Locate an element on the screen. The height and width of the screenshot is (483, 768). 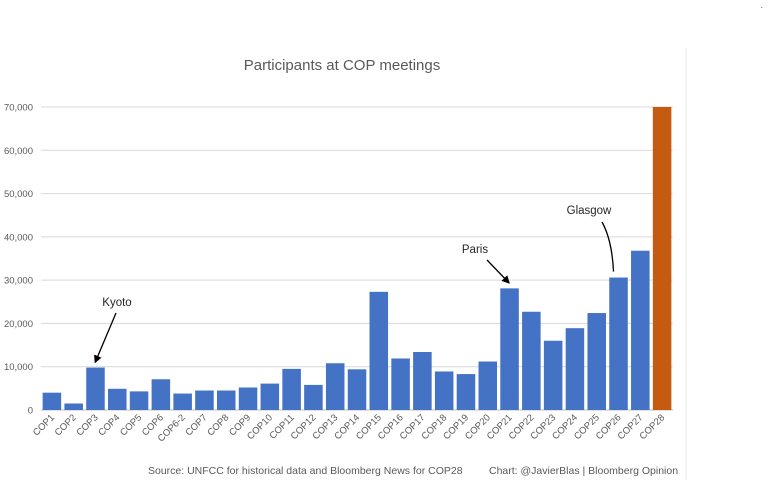
bar-cop26 is located at coordinates (618, 343).